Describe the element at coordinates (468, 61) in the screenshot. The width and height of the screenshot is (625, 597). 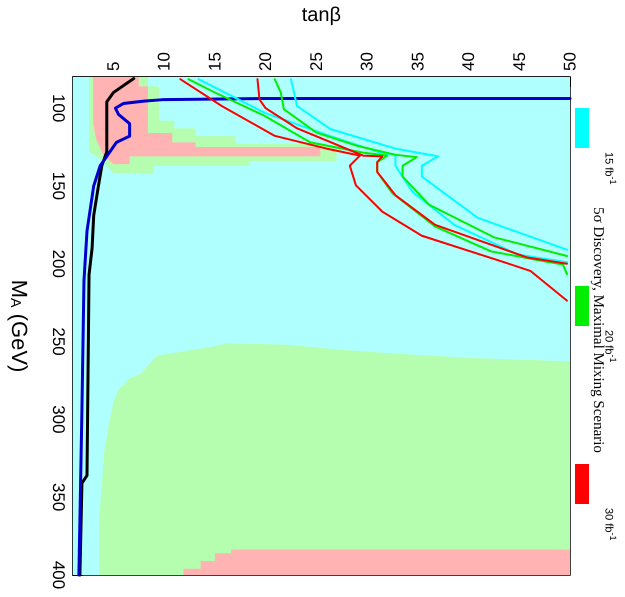
I see `x-tick-label: 40` at that location.